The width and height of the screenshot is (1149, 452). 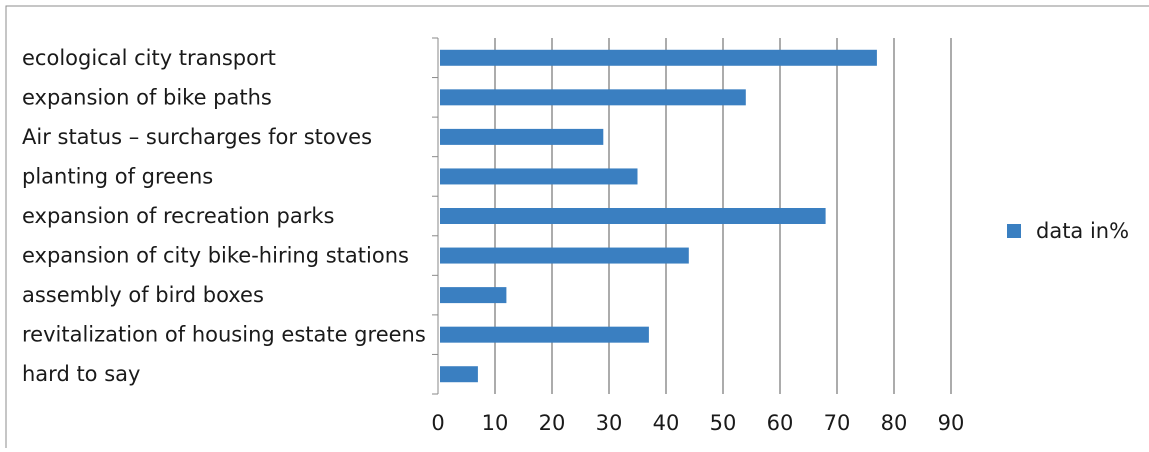 I want to click on x-tick-label: 30, so click(x=609, y=423).